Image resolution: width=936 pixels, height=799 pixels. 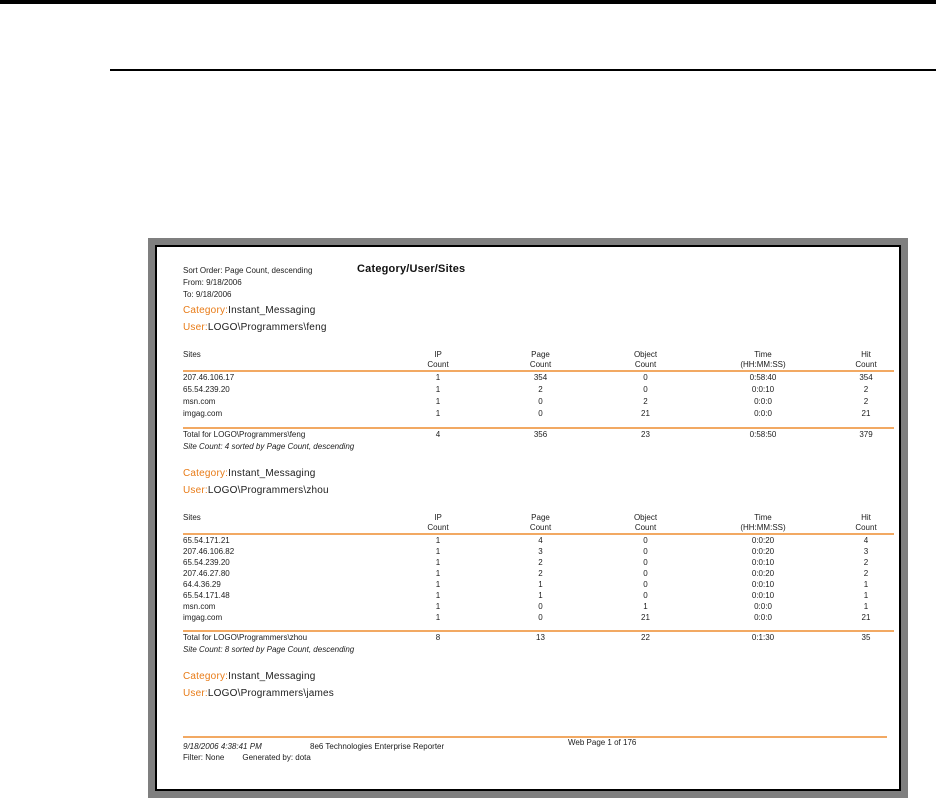 I want to click on report-title: Category/User/Sites, so click(x=411, y=269).